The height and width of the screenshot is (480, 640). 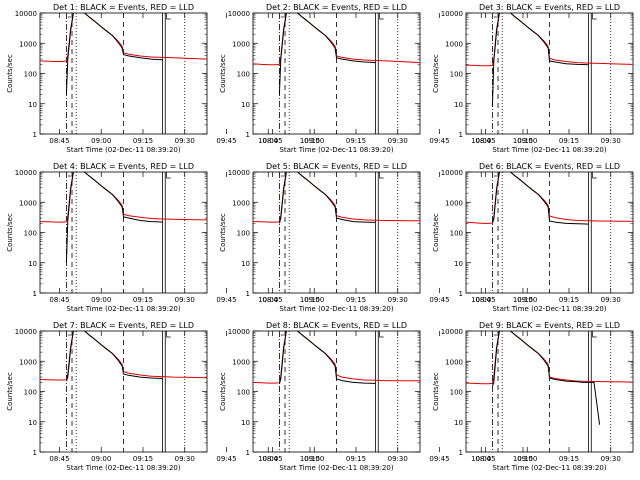 What do you see at coordinates (336, 166) in the screenshot?
I see `chart-title: Det 5: BLACK = Events, RED = LLD` at bounding box center [336, 166].